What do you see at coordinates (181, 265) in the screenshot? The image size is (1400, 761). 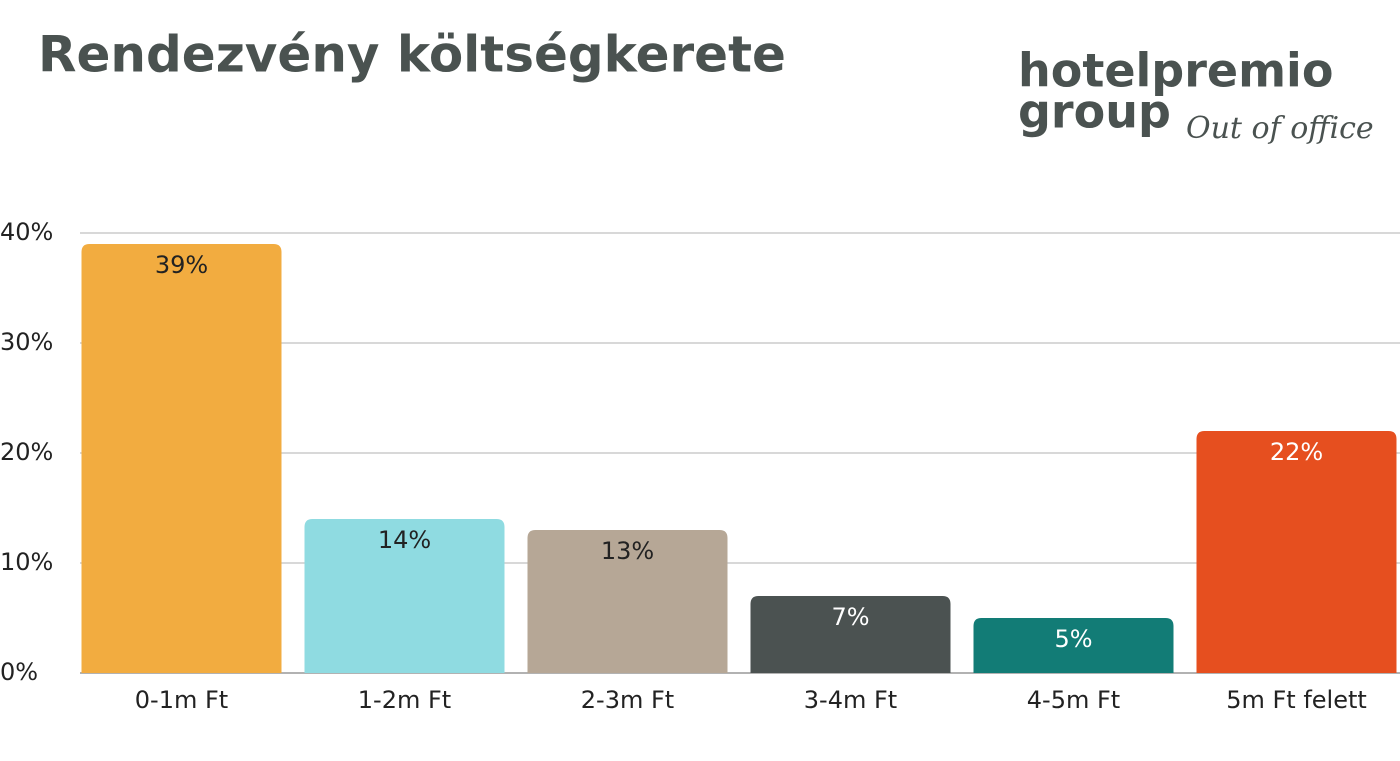 I see `value-label: 39%` at bounding box center [181, 265].